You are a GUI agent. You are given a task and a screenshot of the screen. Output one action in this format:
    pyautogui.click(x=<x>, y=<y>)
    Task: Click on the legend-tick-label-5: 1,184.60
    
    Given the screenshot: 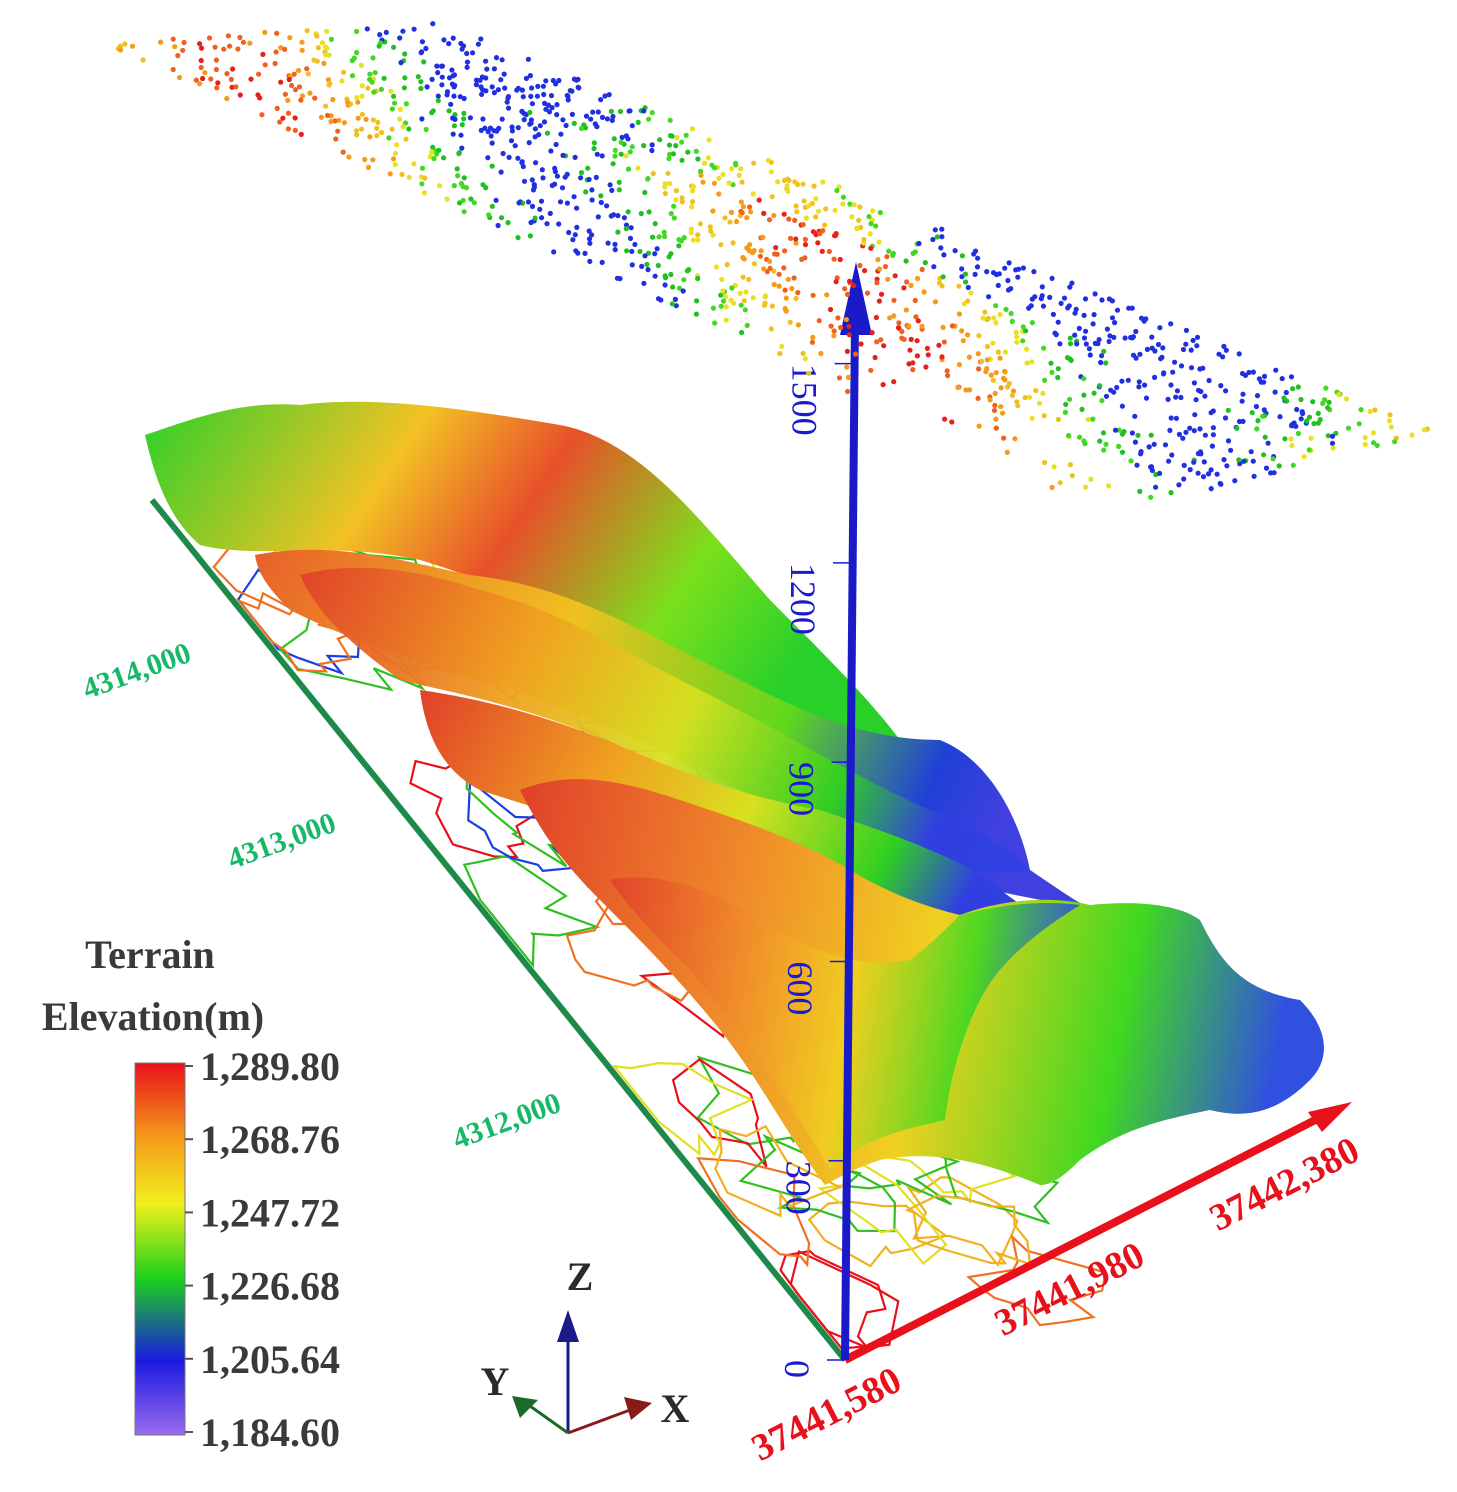 What is the action you would take?
    pyautogui.click(x=270, y=1432)
    